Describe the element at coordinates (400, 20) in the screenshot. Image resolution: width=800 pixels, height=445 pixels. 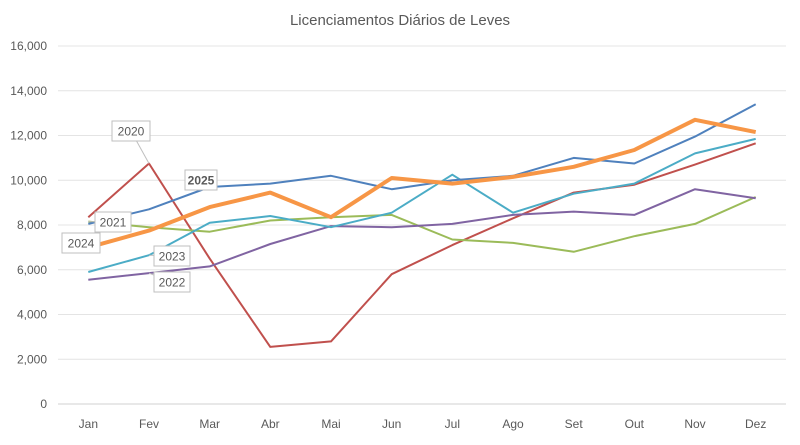
I see `chart-title: Licenciamentos Diários de Leves` at that location.